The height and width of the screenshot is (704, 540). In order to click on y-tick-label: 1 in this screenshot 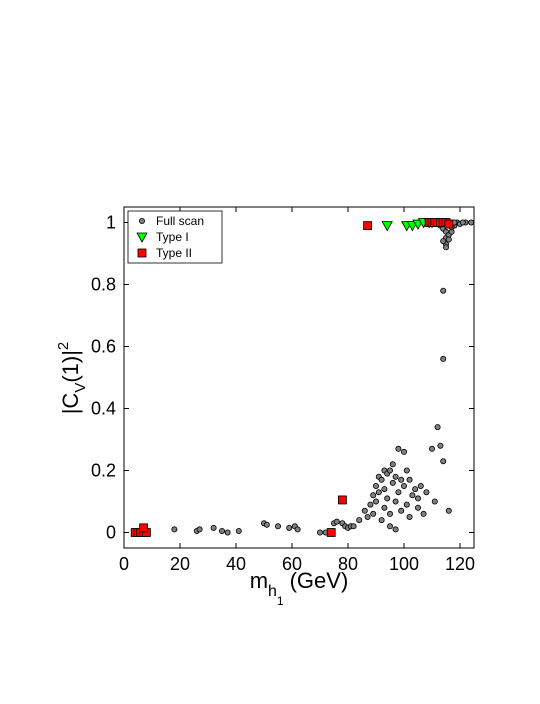, I will do `click(111, 223)`.